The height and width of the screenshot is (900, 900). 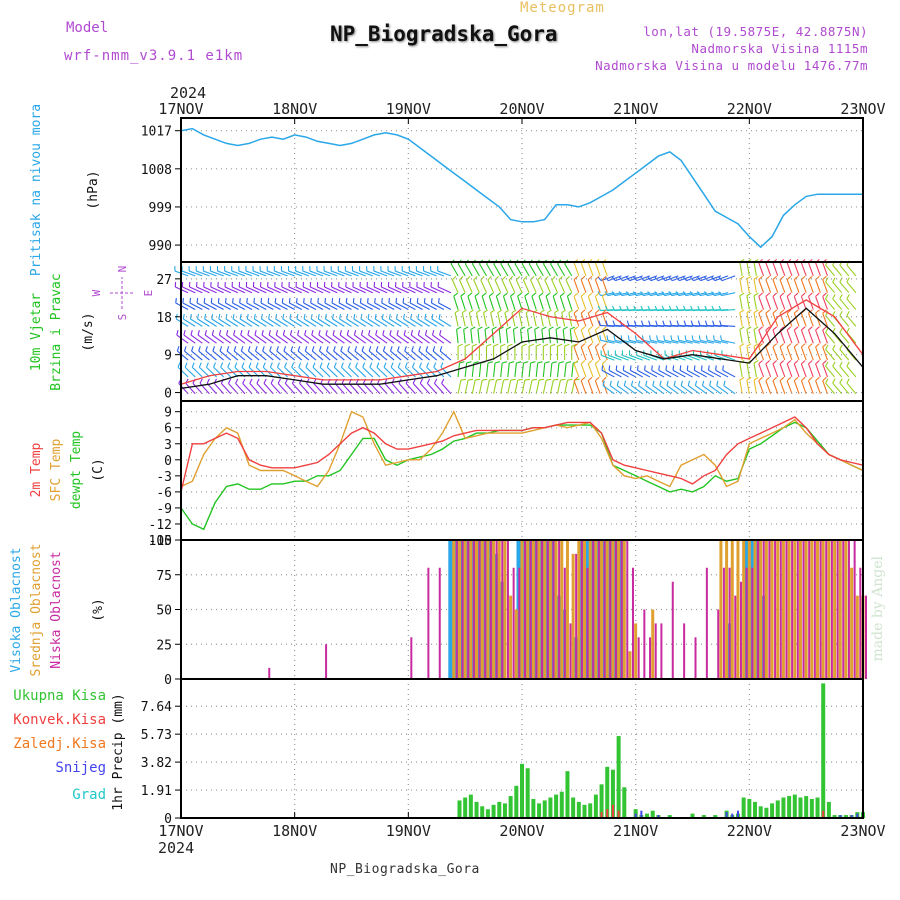 What do you see at coordinates (168, 461) in the screenshot?
I see `y-tick-label: 0` at bounding box center [168, 461].